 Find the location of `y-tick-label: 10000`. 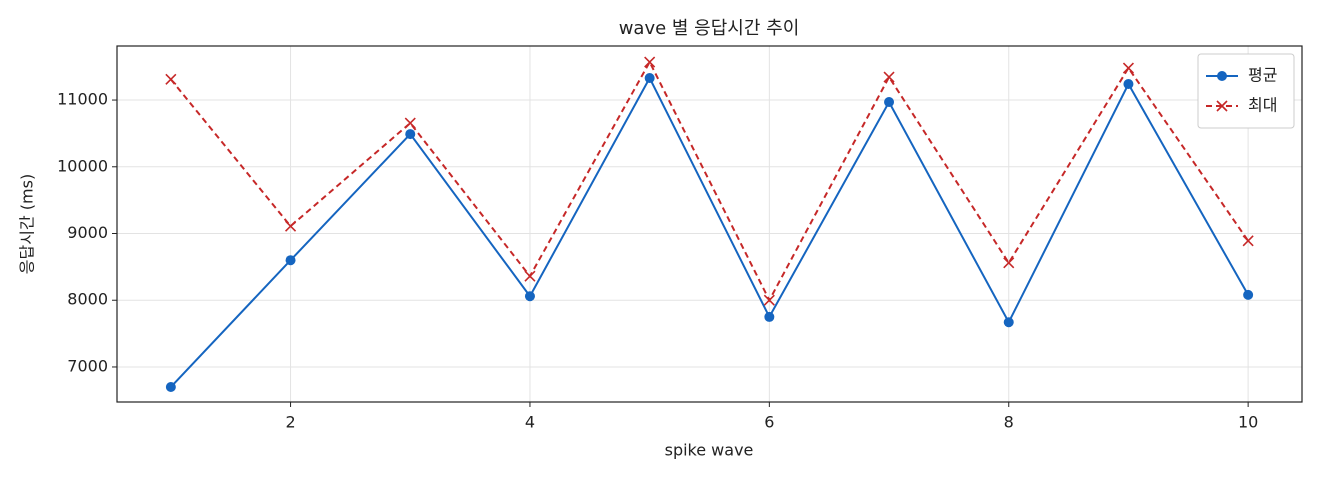

y-tick-label: 10000 is located at coordinates (82, 165).